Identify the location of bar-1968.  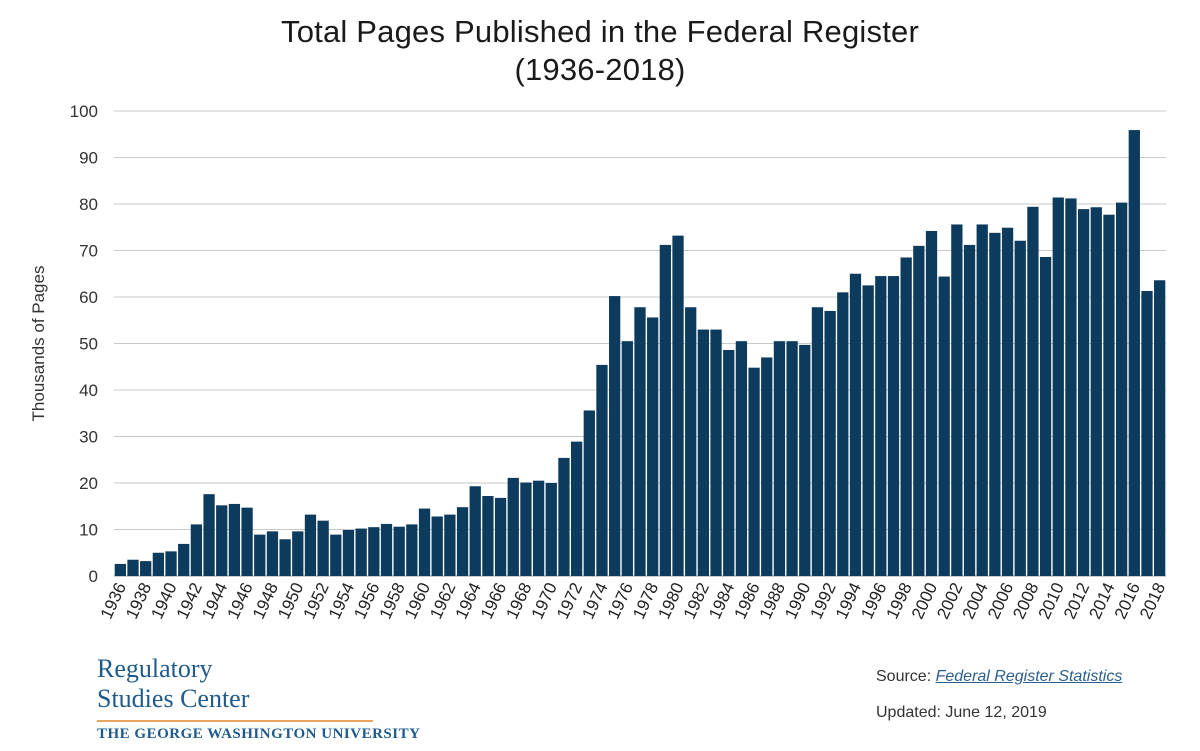
(526, 529).